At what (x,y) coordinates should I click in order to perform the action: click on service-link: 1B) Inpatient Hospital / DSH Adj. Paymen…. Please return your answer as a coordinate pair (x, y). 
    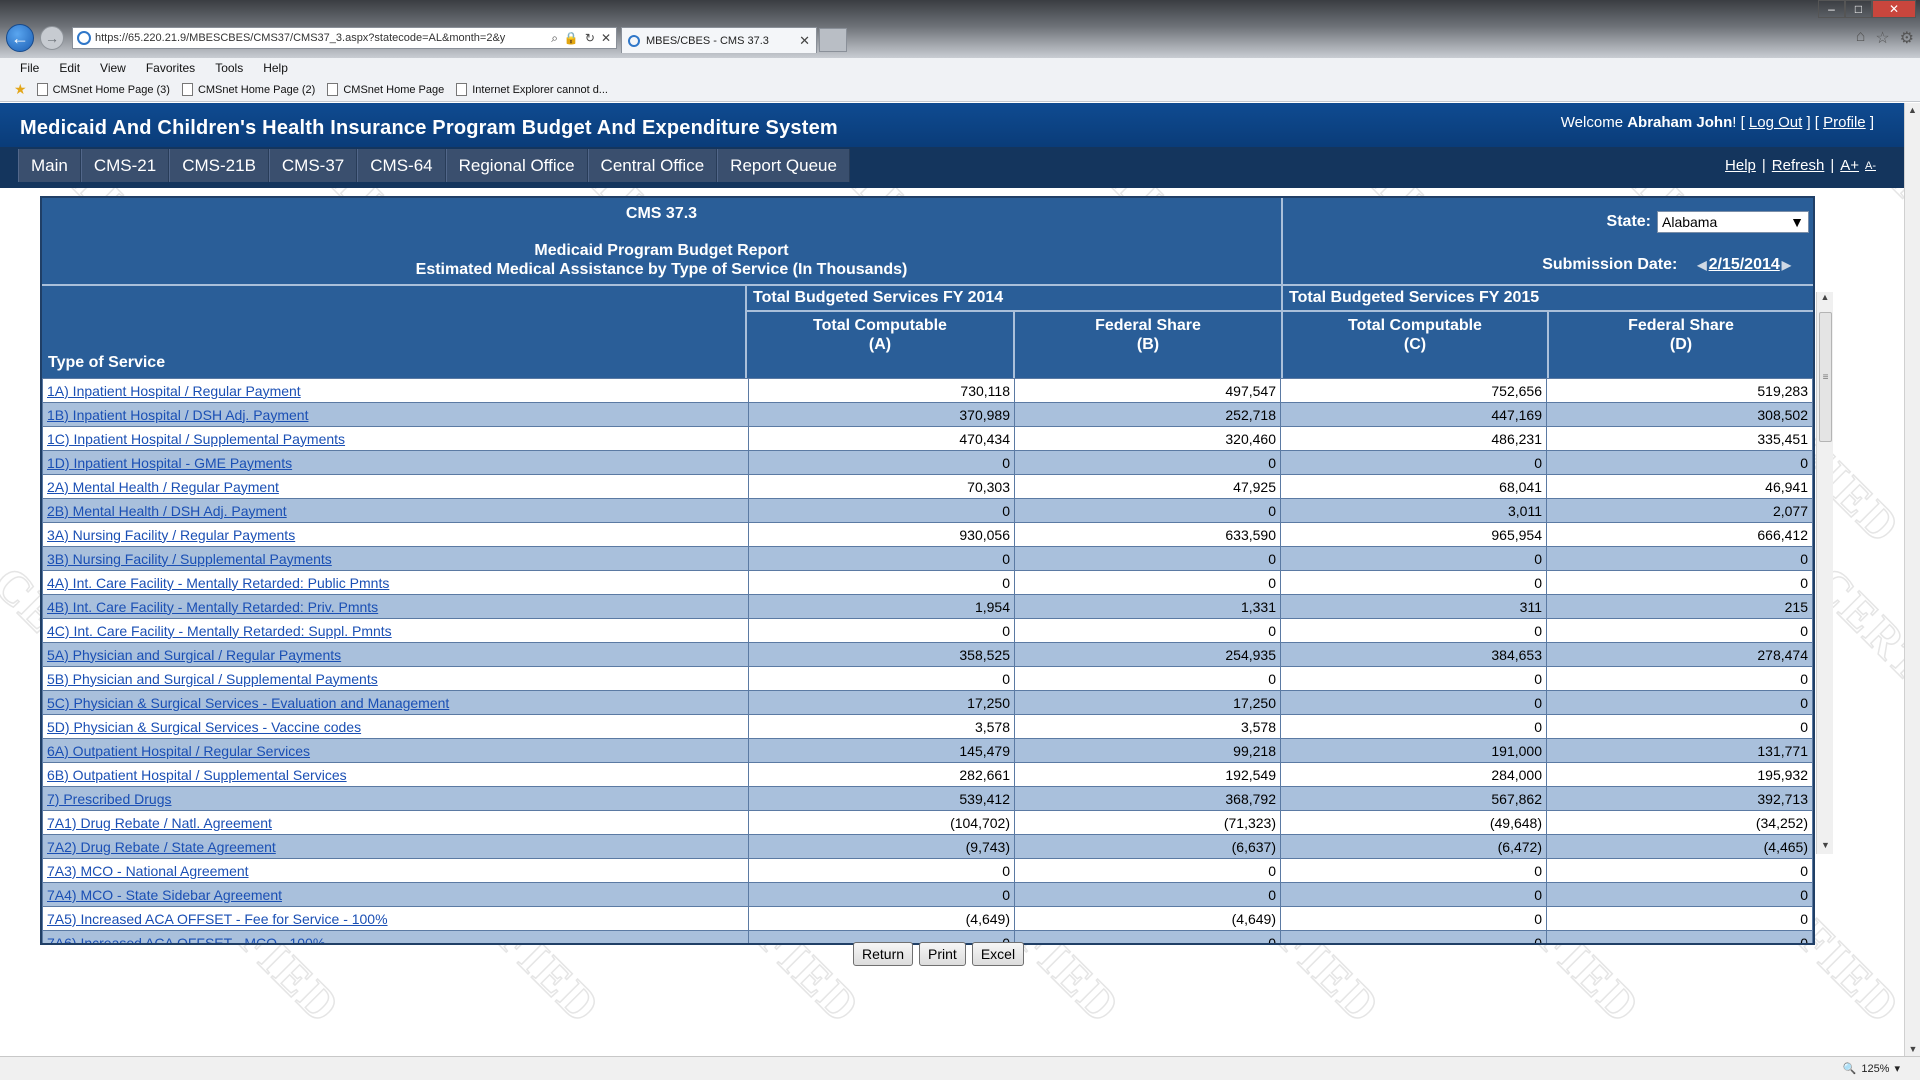
    Looking at the image, I should click on (395, 414).